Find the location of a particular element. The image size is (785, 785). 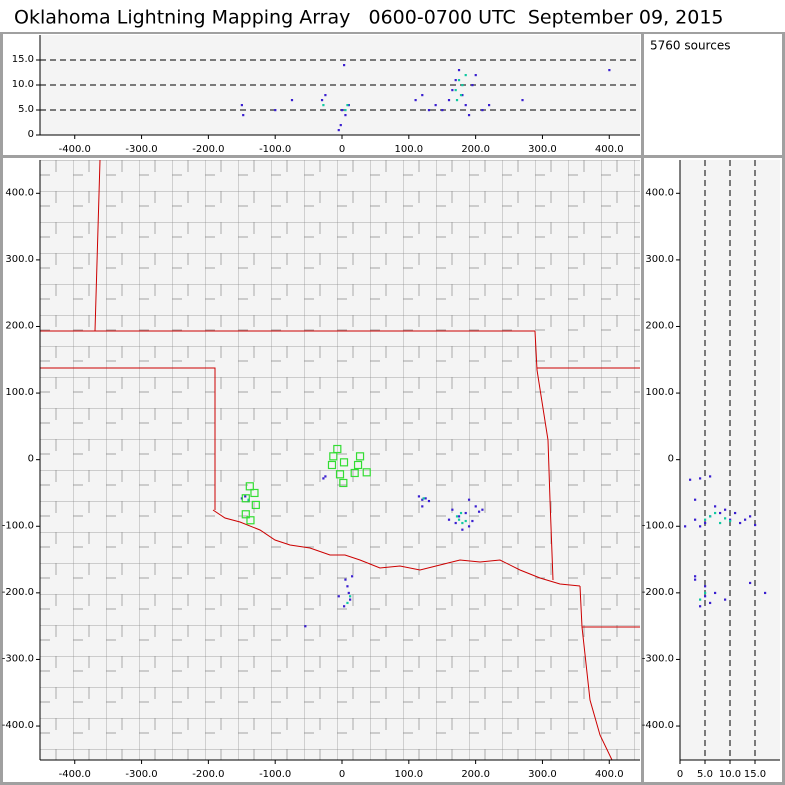

y-tick-label: 100.0 is located at coordinates (19, 392).